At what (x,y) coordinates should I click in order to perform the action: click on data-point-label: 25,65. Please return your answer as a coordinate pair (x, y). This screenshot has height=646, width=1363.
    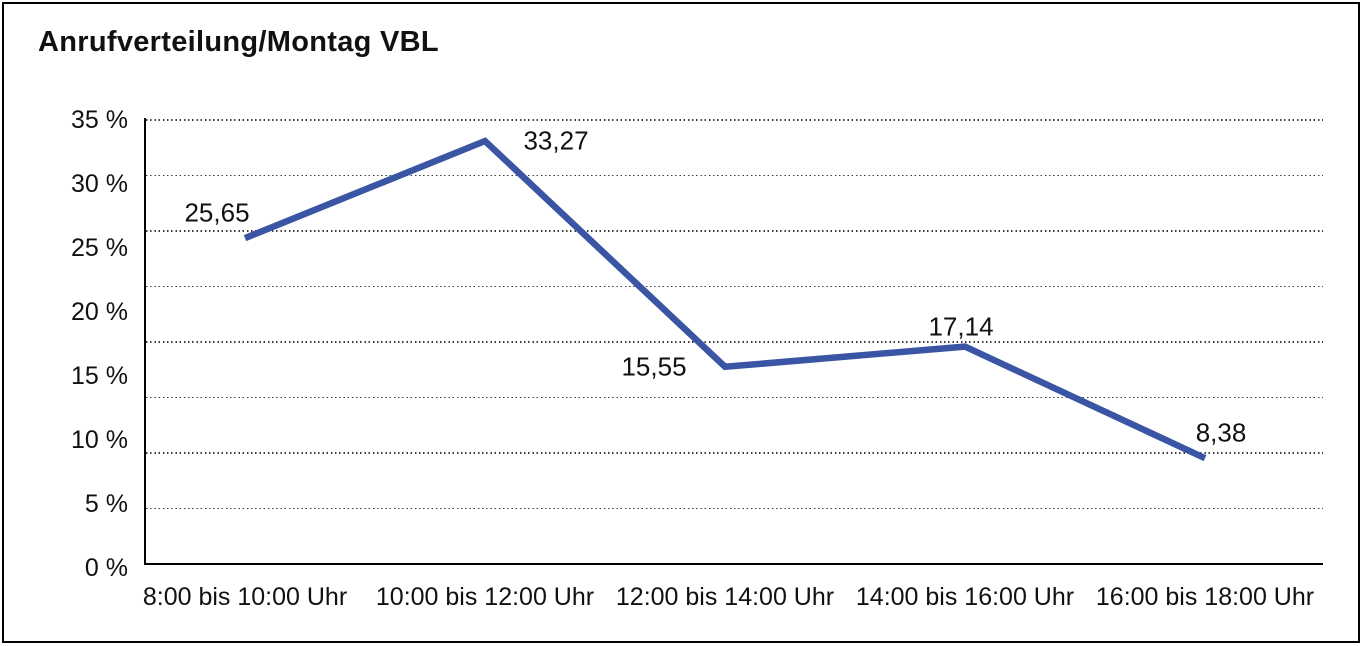
    Looking at the image, I should click on (217, 212).